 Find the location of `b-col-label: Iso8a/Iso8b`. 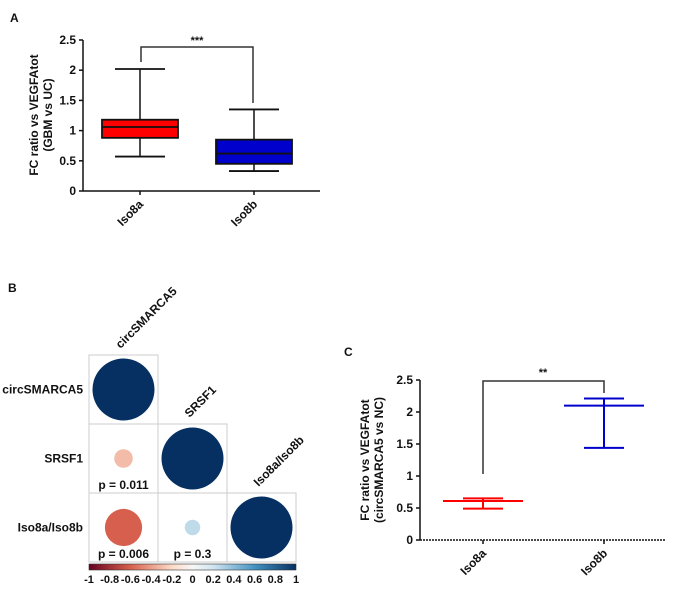

b-col-label: Iso8a/Iso8b is located at coordinates (279, 461).